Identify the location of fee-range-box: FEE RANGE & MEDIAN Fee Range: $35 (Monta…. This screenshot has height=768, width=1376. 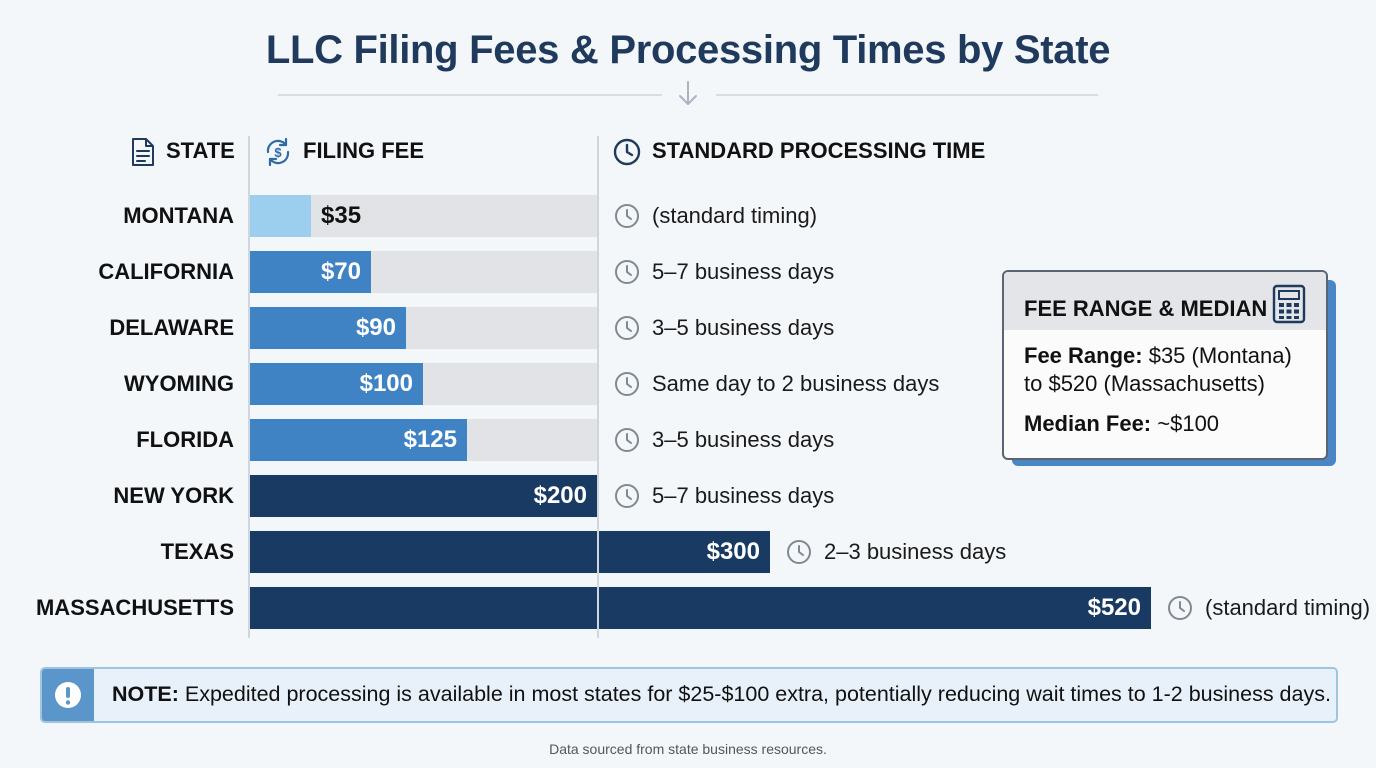
(1165, 365).